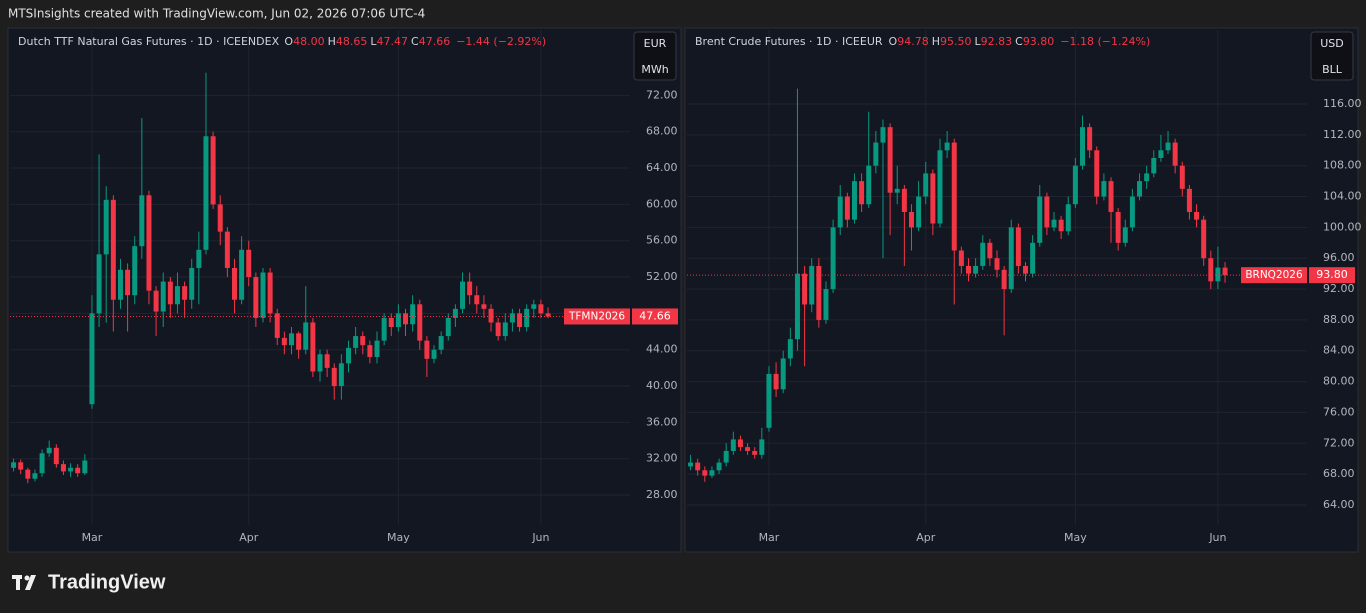 The height and width of the screenshot is (613, 1366). Describe the element at coordinates (1332, 56) in the screenshot. I see `unit-button` at that location.